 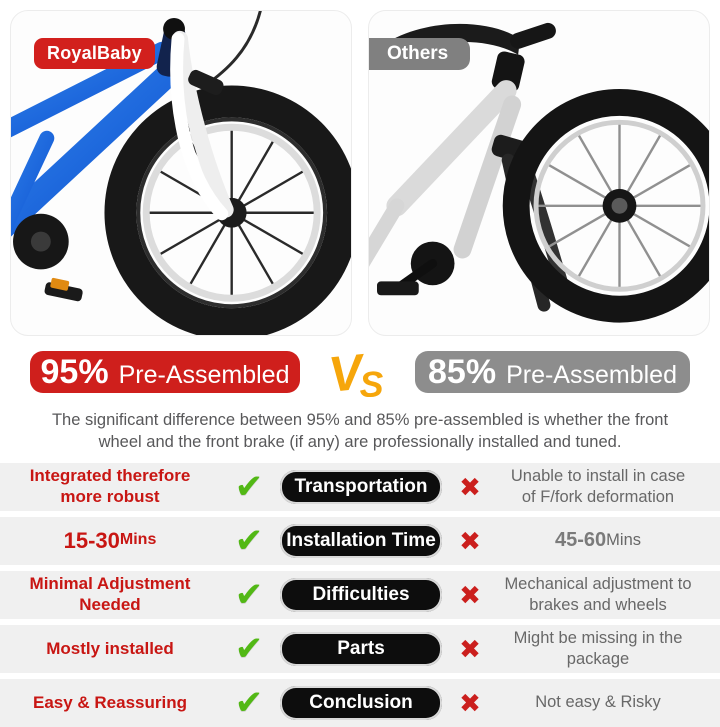 I want to click on royalbaby-value: Integrated therefore more robust, so click(x=110, y=487).